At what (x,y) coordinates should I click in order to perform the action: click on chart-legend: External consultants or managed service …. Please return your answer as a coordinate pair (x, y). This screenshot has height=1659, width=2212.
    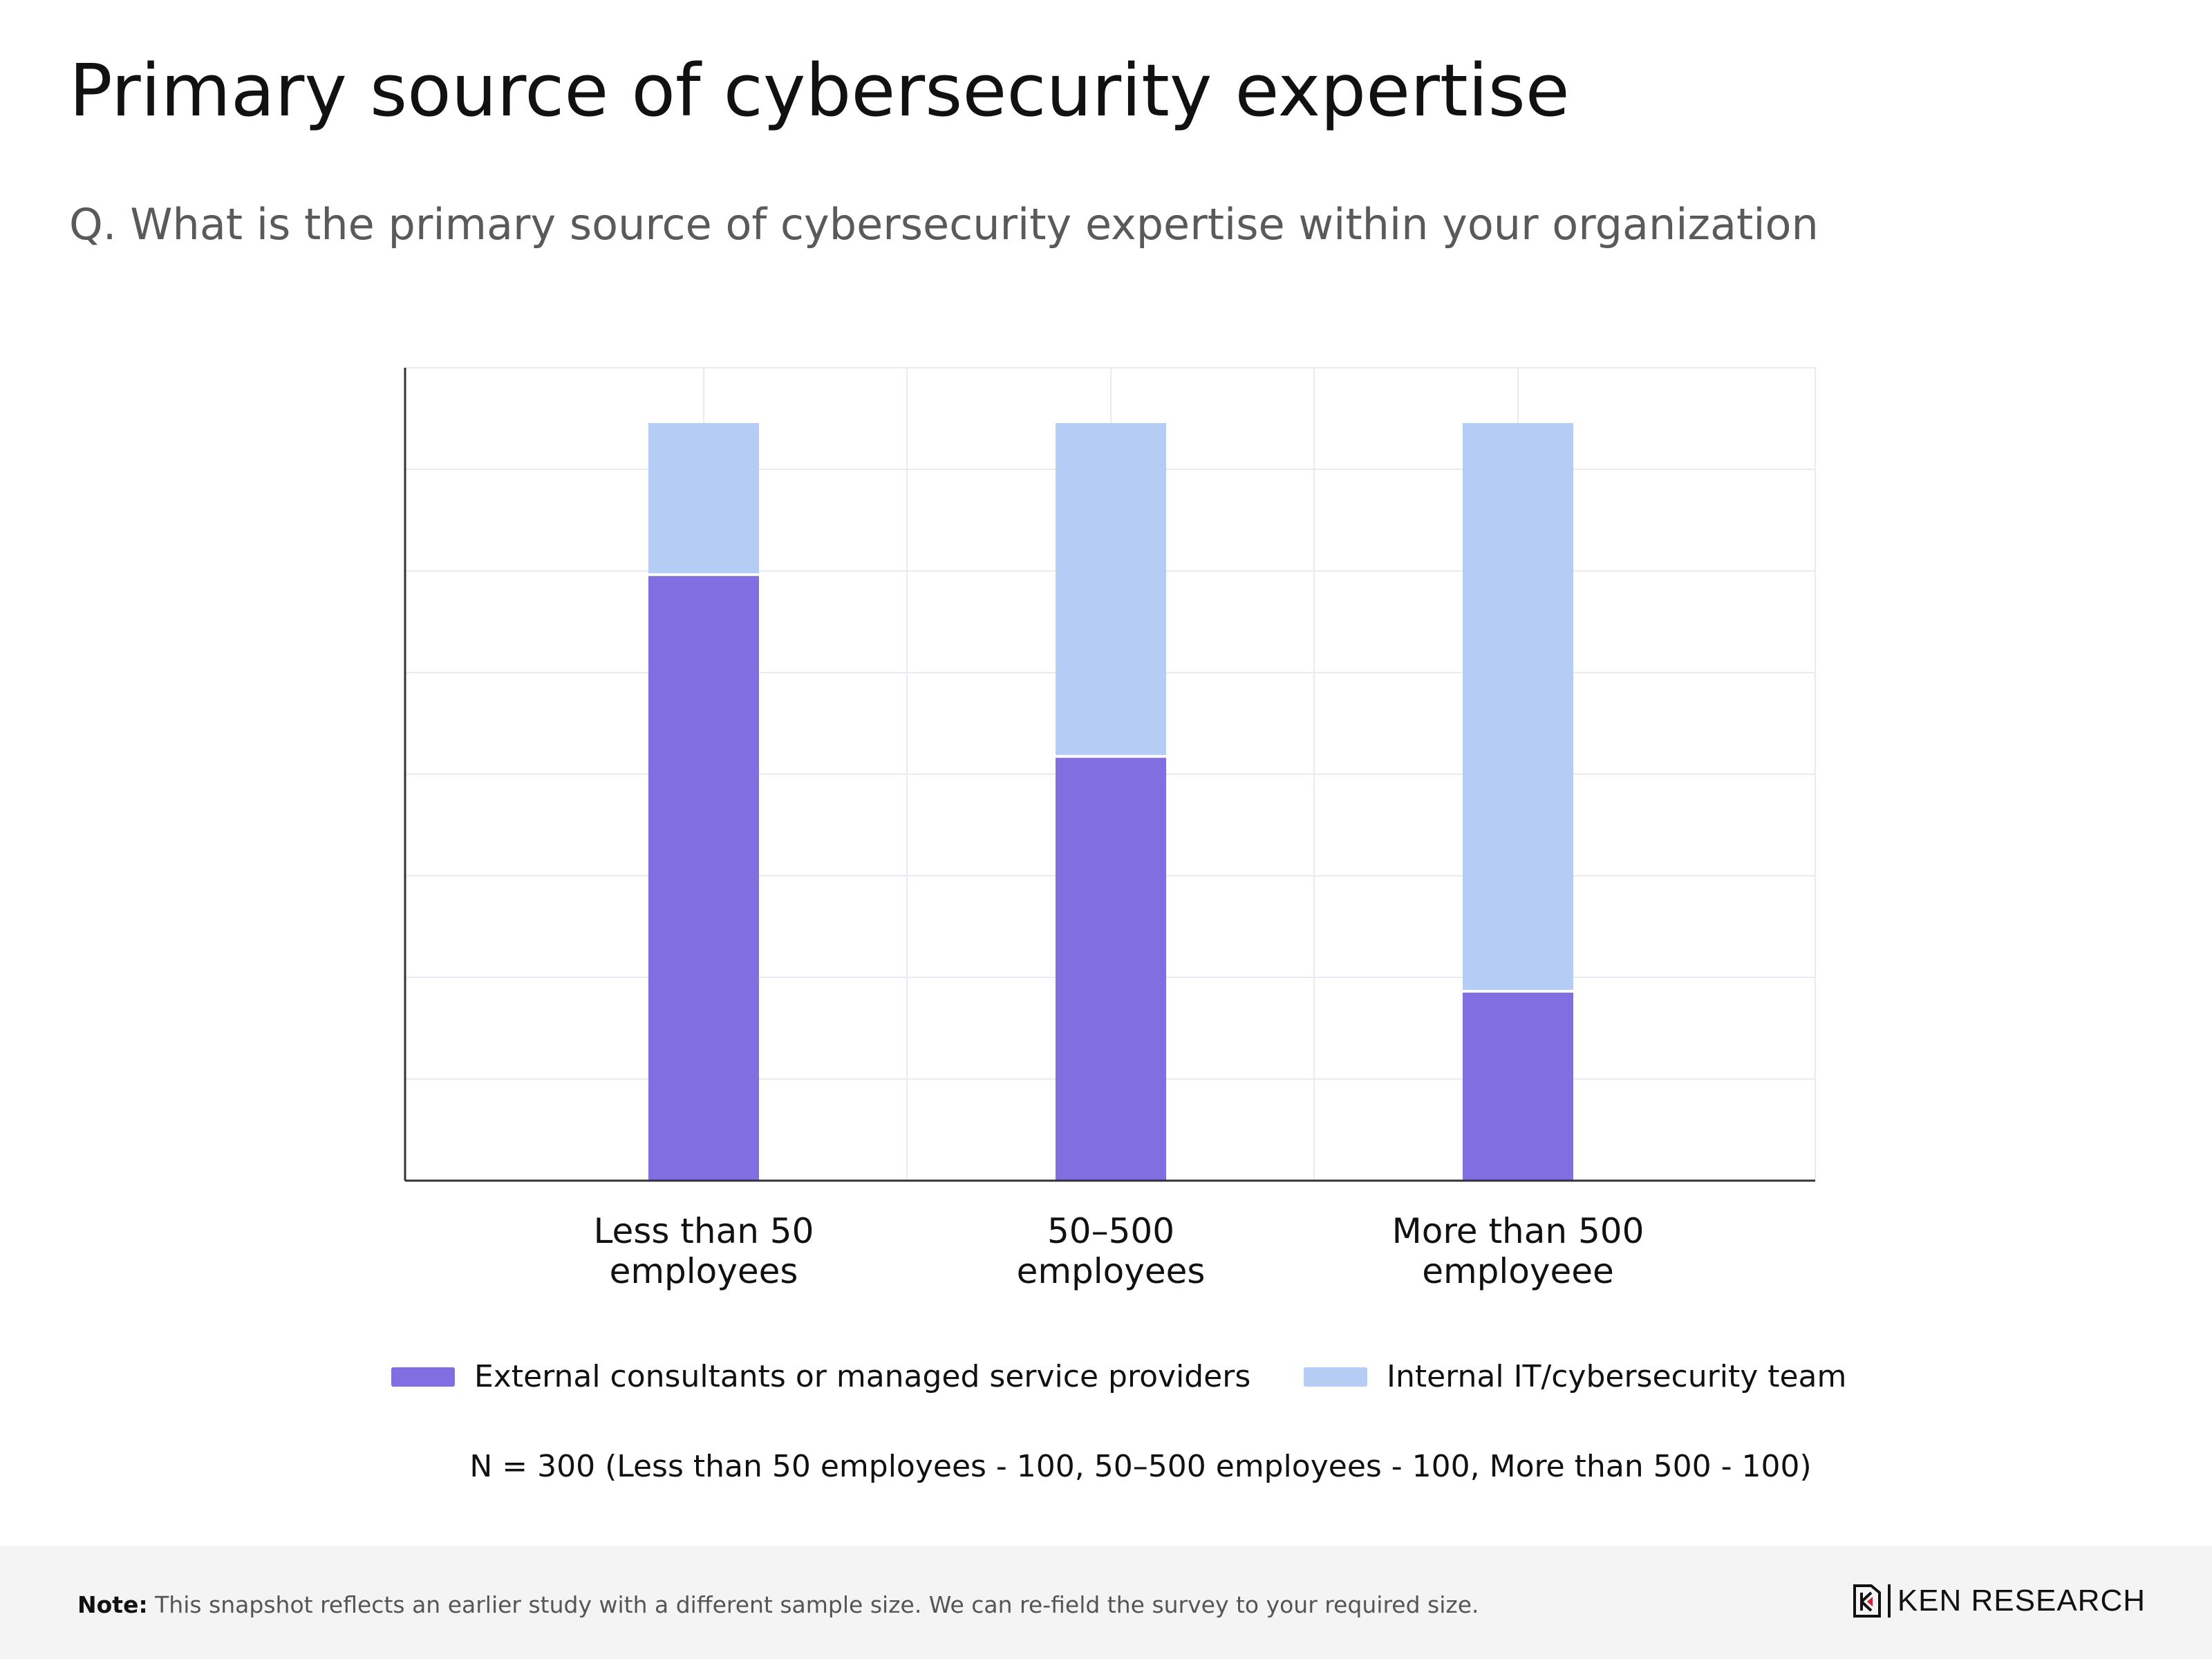
    Looking at the image, I should click on (1106, 1379).